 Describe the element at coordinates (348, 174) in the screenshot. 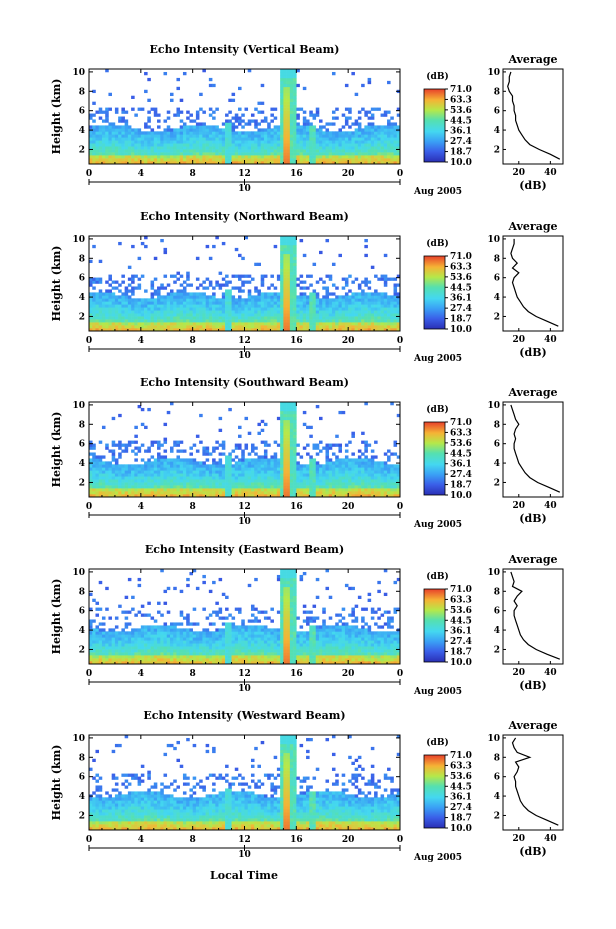

I see `x-tick-label: 20` at that location.